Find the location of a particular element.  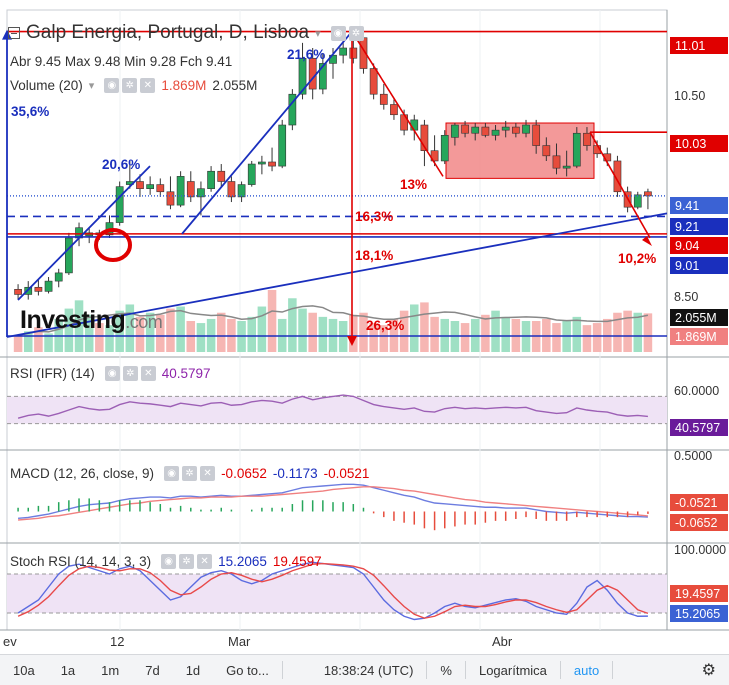

low-value: 9.28 is located at coordinates (162, 61).